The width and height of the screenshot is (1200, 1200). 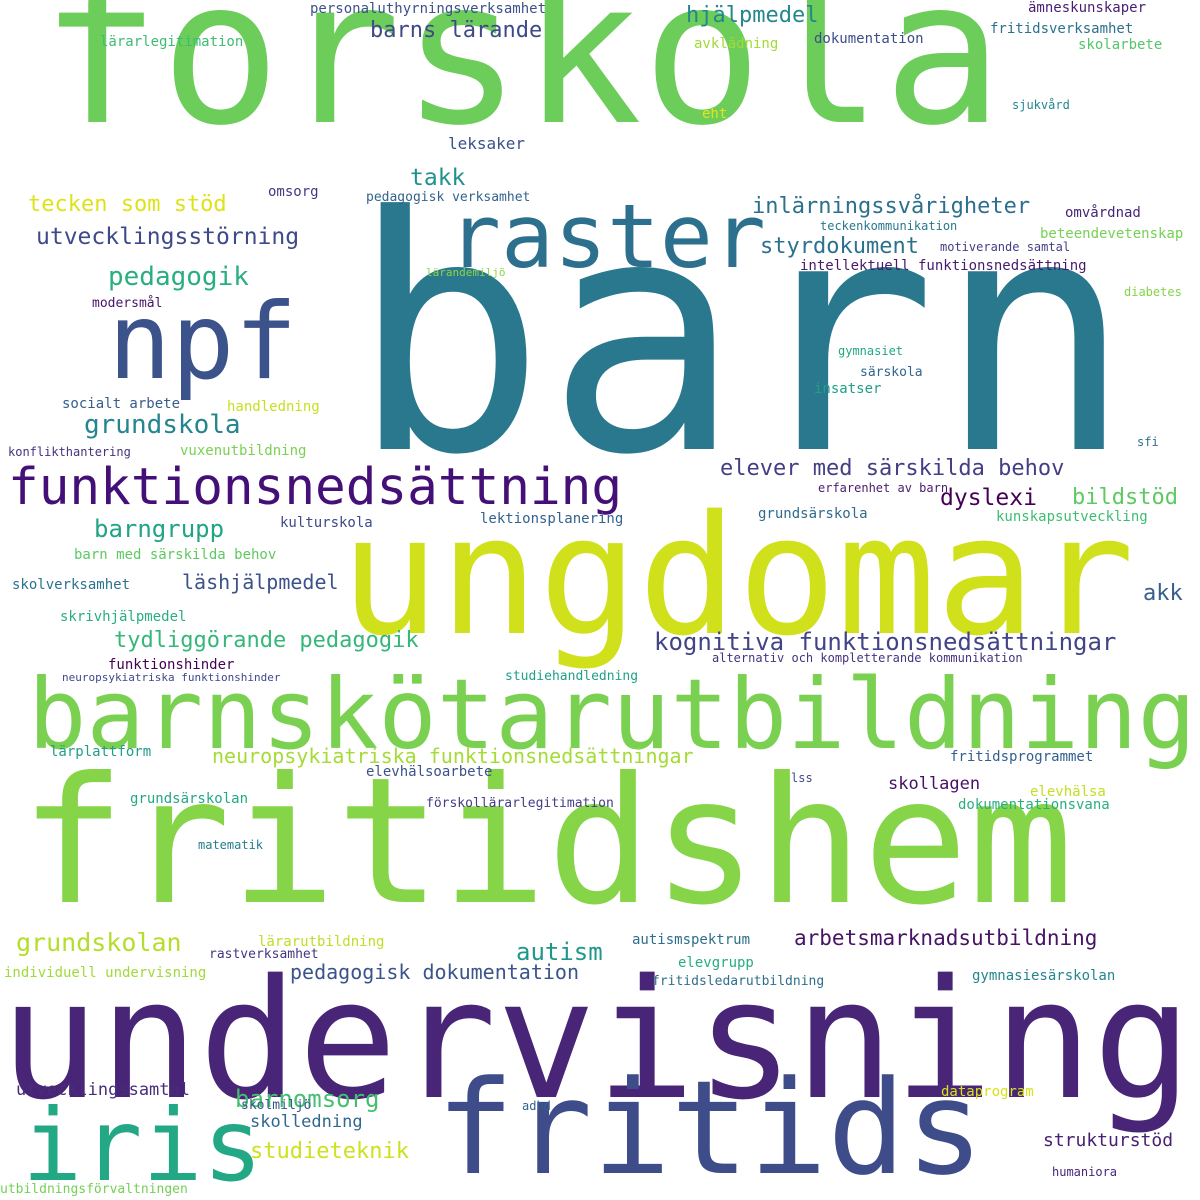 I want to click on word: pedagogisk verksamhet, so click(x=448, y=197).